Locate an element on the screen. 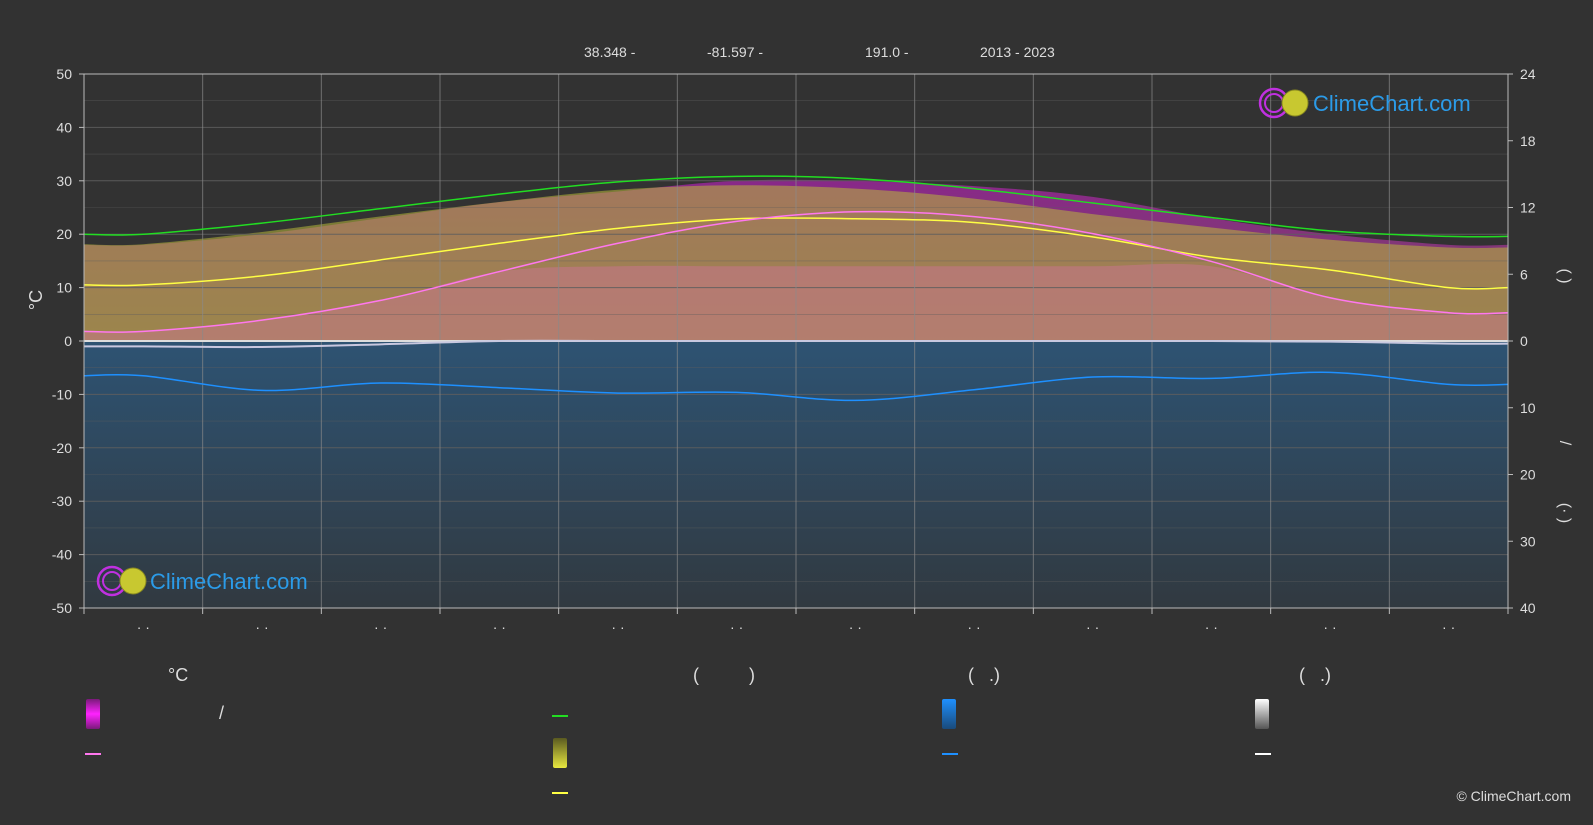 This screenshot has width=1593, height=825. right-bottom-tick-label: 40 is located at coordinates (1528, 608).